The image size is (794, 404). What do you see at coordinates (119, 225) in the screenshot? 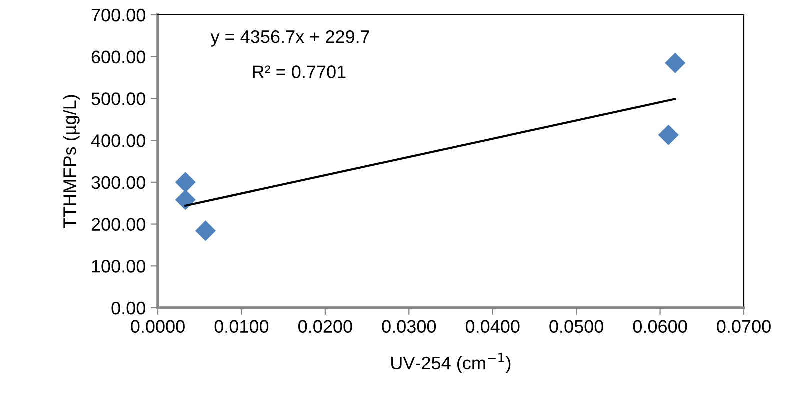
I see `y-tick-label: 200.00` at bounding box center [119, 225].